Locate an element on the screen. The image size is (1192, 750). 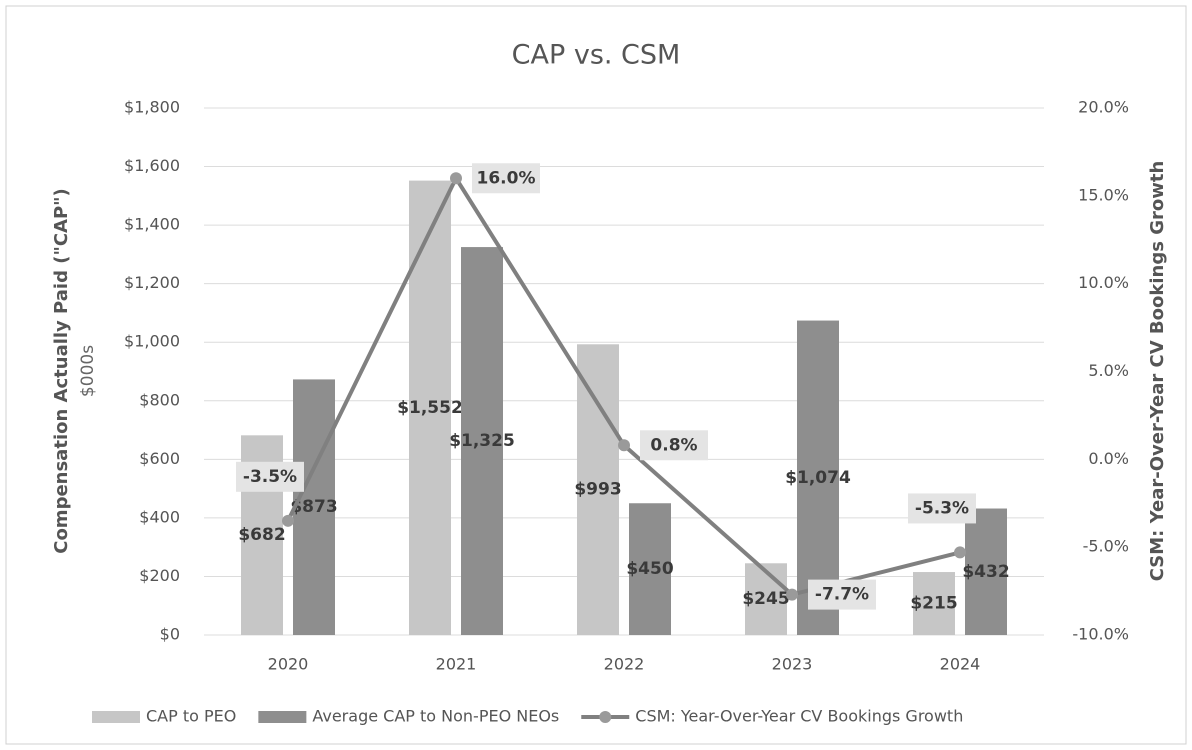
legend-label: CAP to PEO is located at coordinates (191, 716).